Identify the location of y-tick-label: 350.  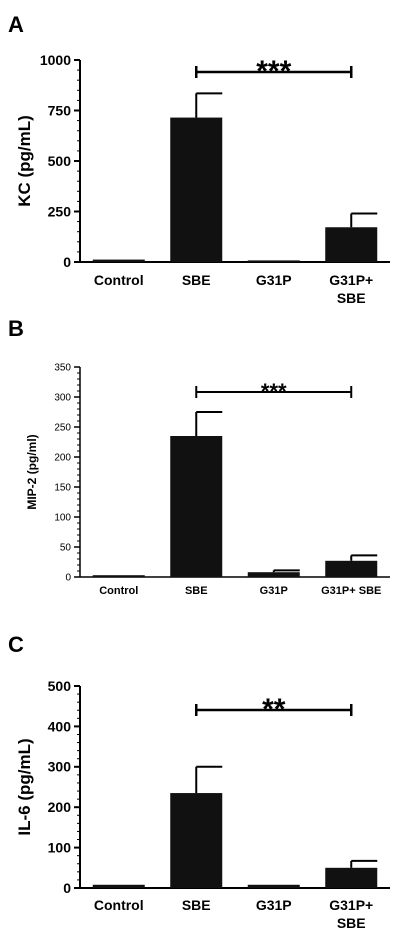
(62, 368).